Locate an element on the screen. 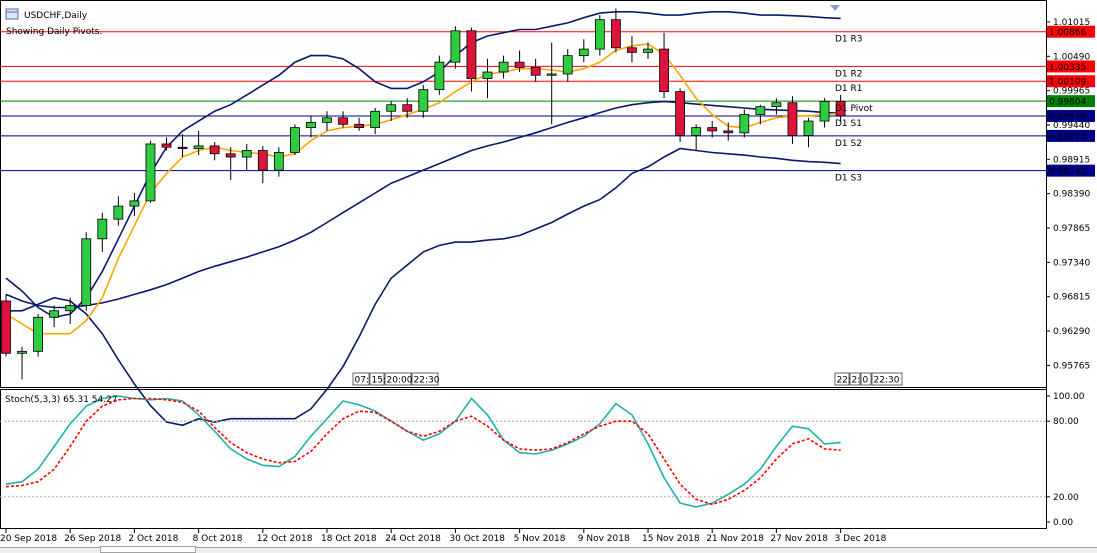  session-left-label-2: 20:00 is located at coordinates (400, 381).